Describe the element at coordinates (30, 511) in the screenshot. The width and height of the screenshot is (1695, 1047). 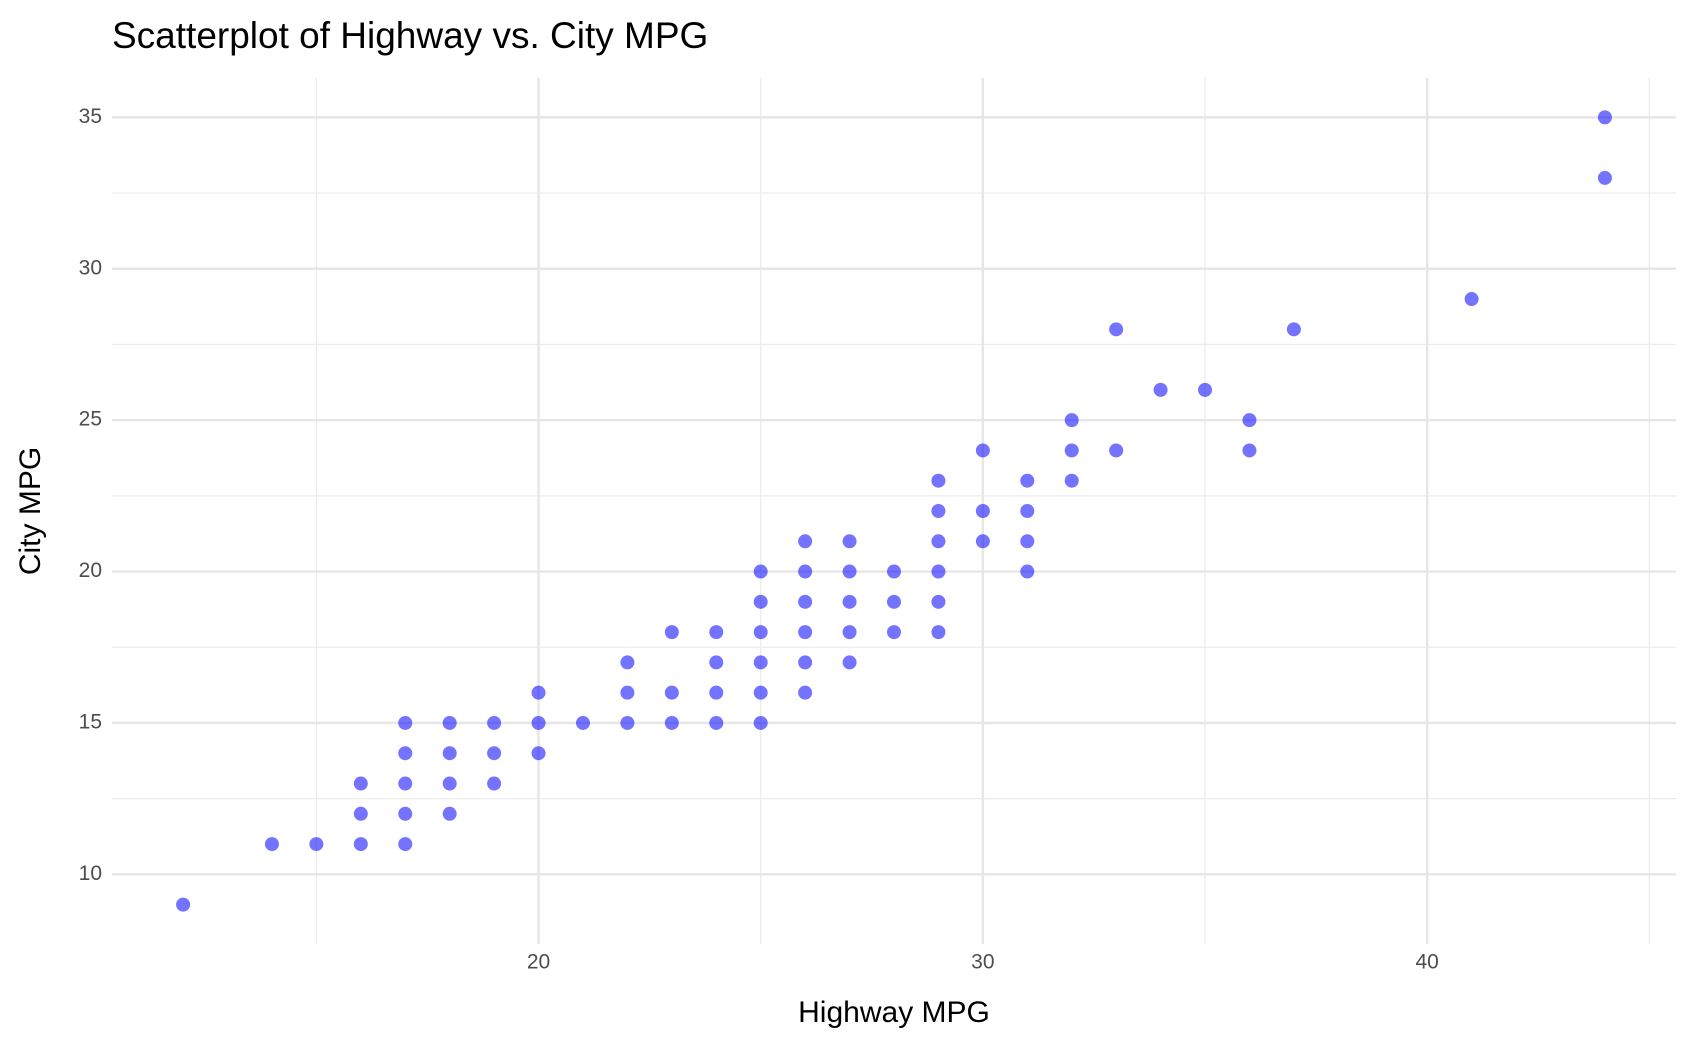
I see `y-axis-title: City MPG` at that location.